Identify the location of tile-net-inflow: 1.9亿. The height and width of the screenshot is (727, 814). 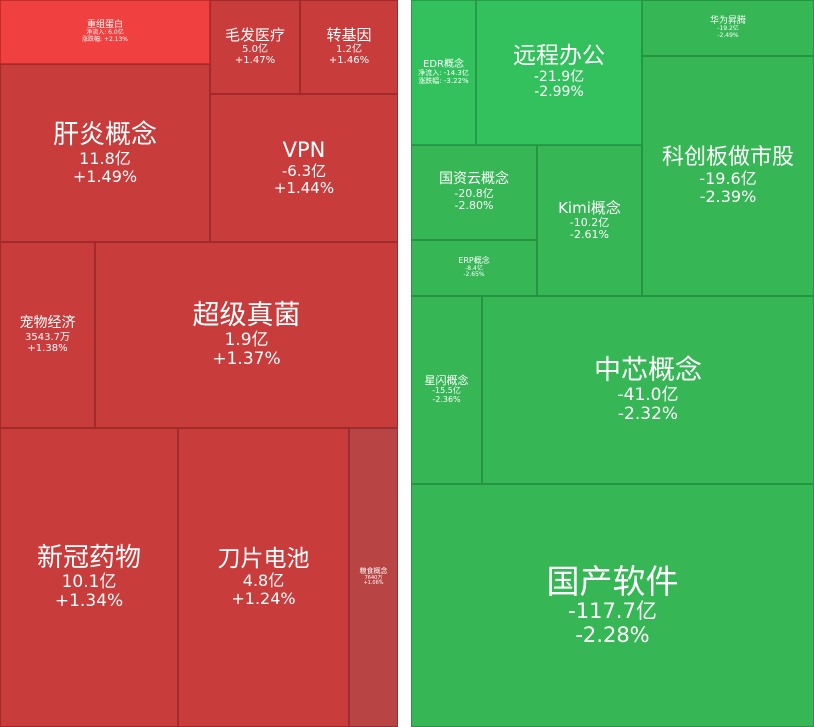
(246, 340).